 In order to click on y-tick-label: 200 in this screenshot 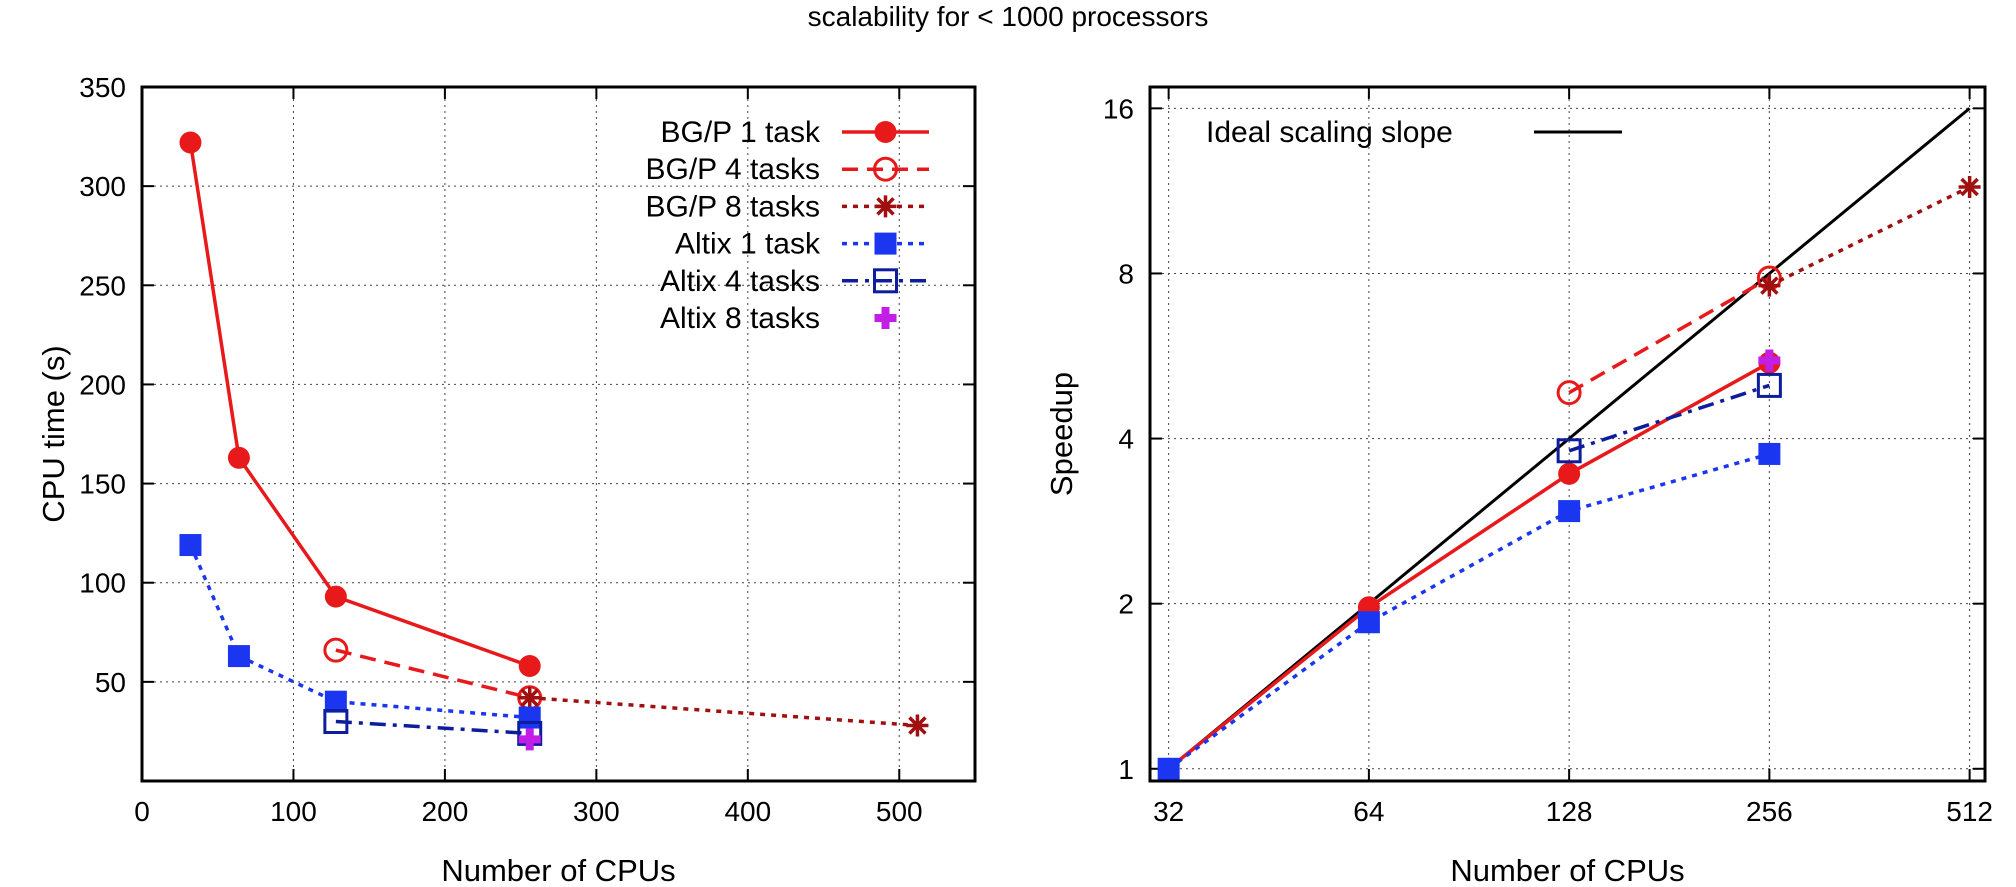, I will do `click(102, 384)`.